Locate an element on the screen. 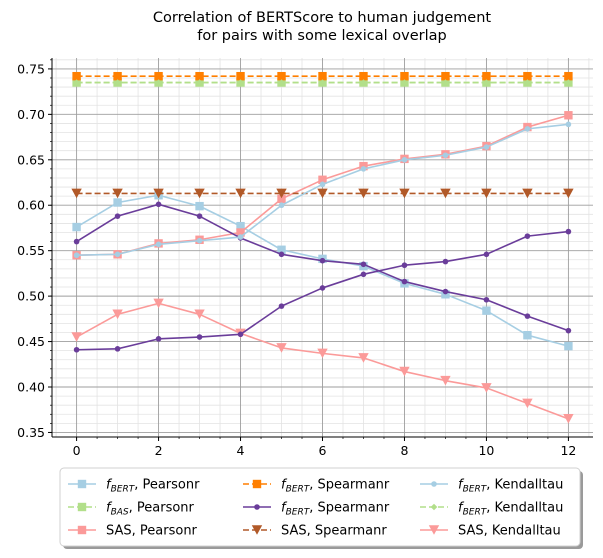  legend-label: SAS, Kendalltau is located at coordinates (509, 531).